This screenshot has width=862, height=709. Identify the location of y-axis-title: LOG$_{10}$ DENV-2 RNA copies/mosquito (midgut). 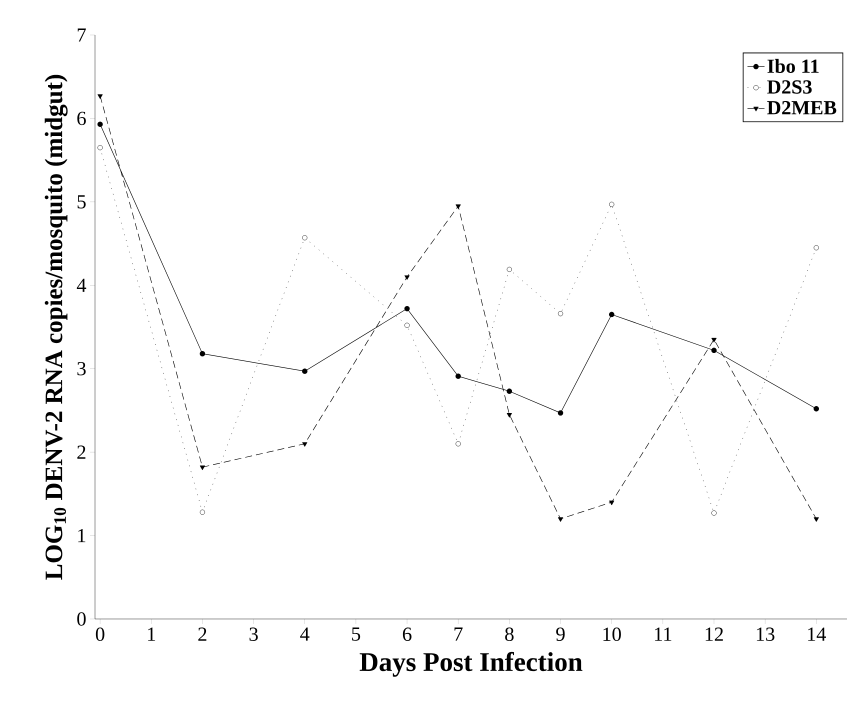
(56, 327).